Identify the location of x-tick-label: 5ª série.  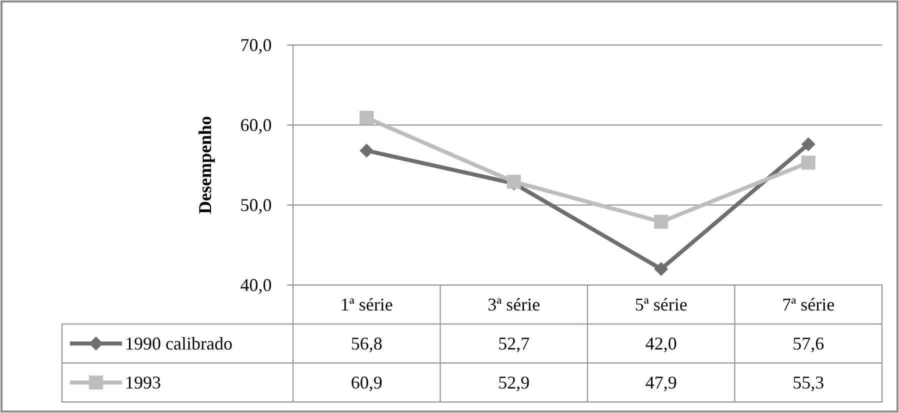
(661, 304).